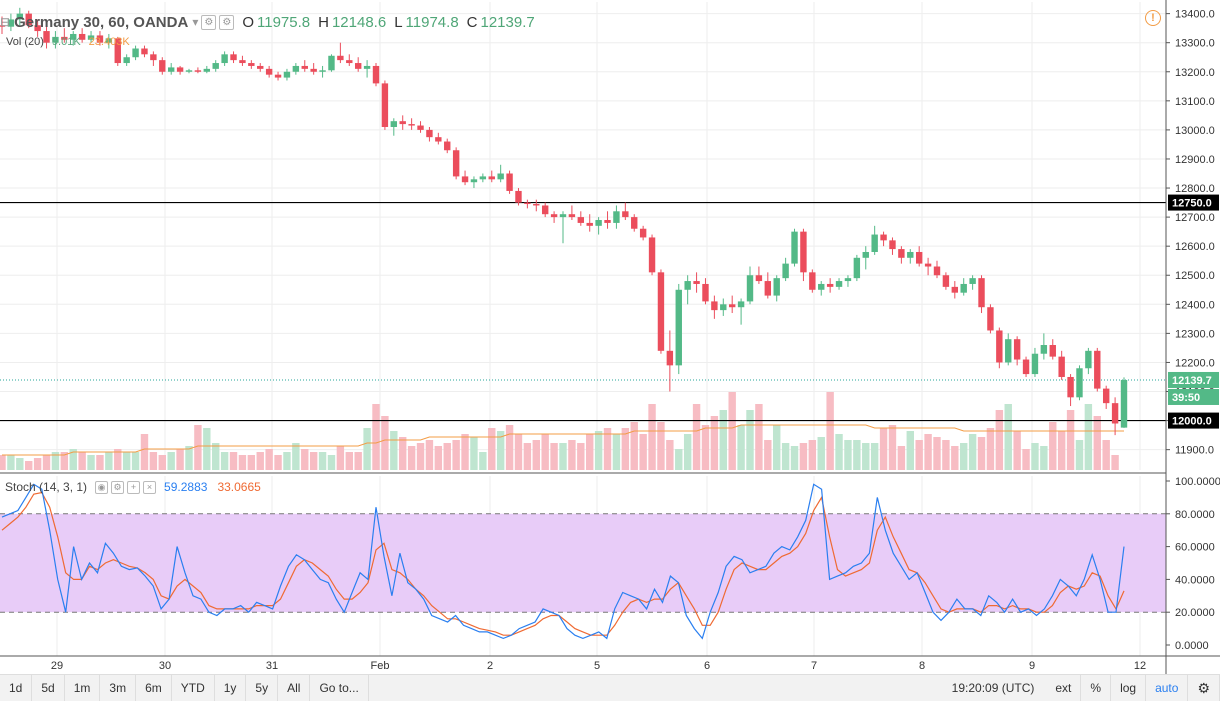  I want to click on stoch-tick-label: 80.0000, so click(1195, 515).